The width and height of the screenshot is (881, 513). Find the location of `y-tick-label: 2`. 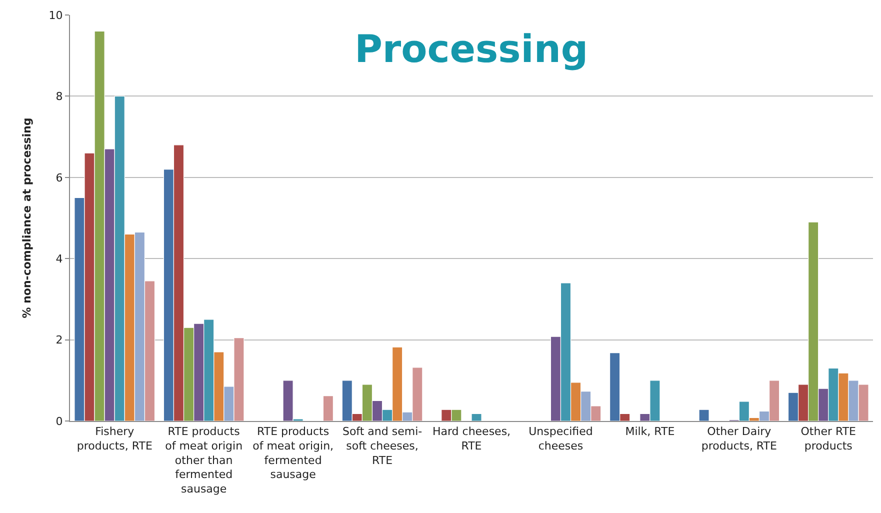

y-tick-label: 2 is located at coordinates (59, 340).